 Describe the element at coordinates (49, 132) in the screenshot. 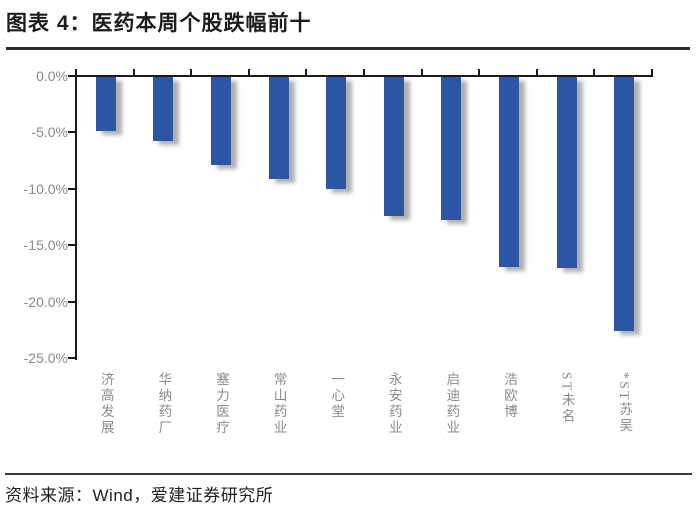

I see `y-axis-tick-label: -5.0%` at that location.